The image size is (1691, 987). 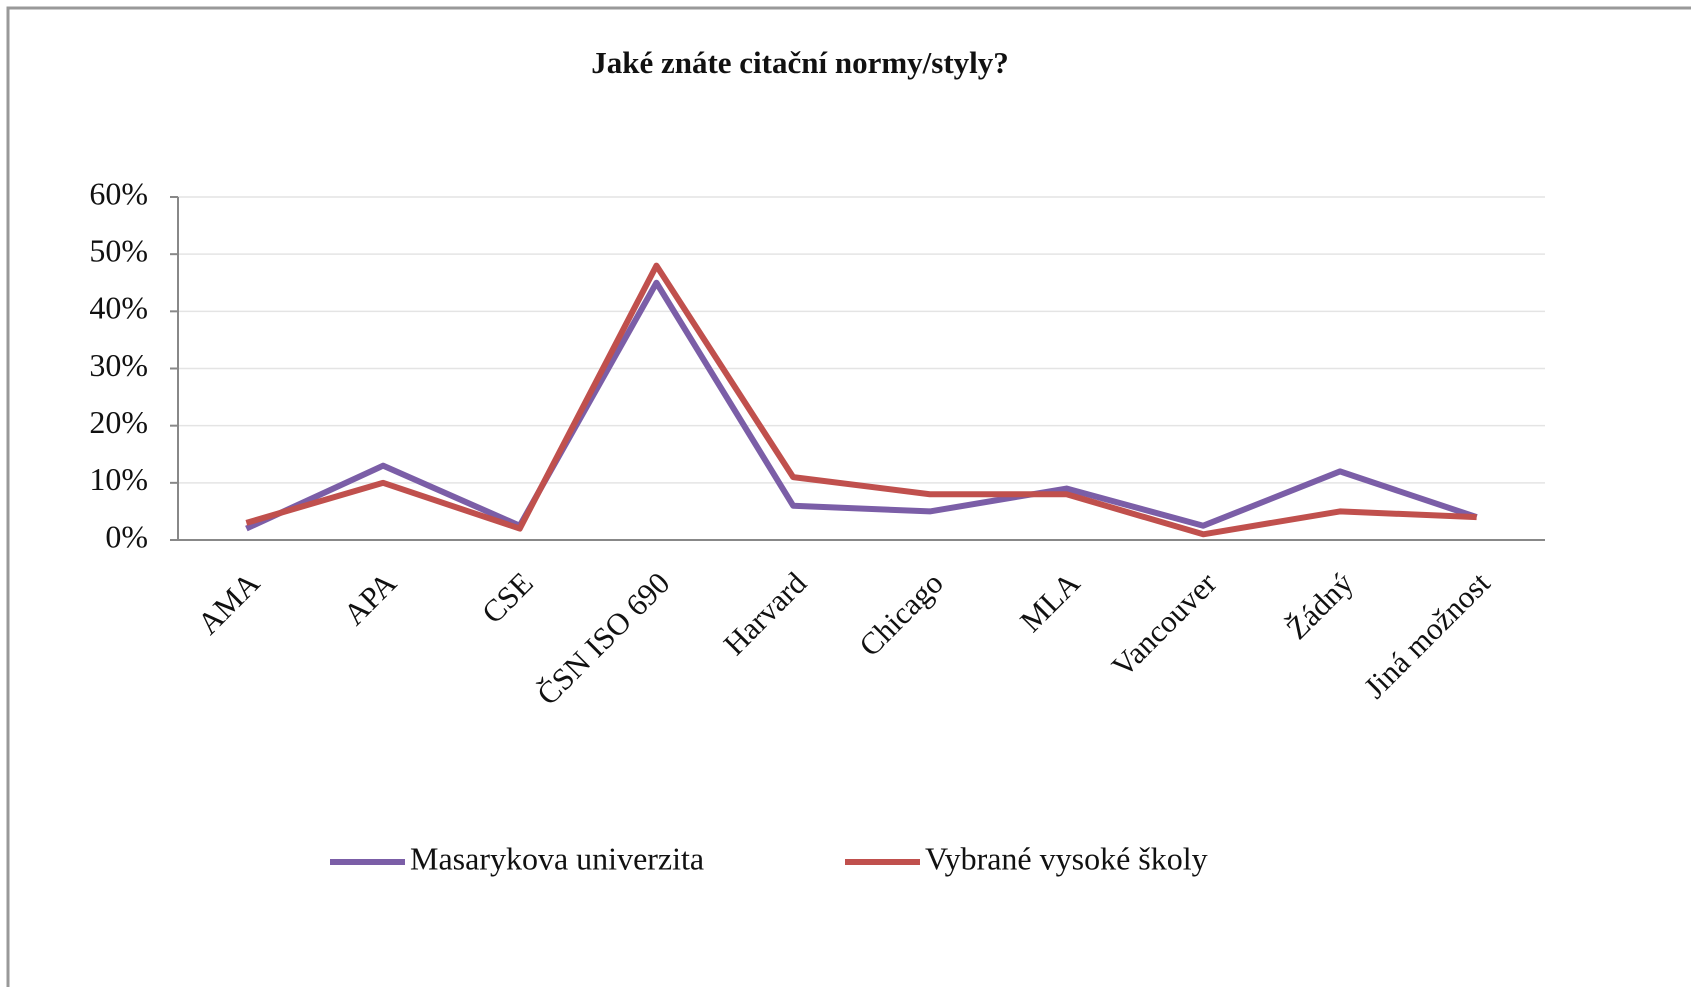 I want to click on legend-label: Masarykova univerzita, so click(x=557, y=858).